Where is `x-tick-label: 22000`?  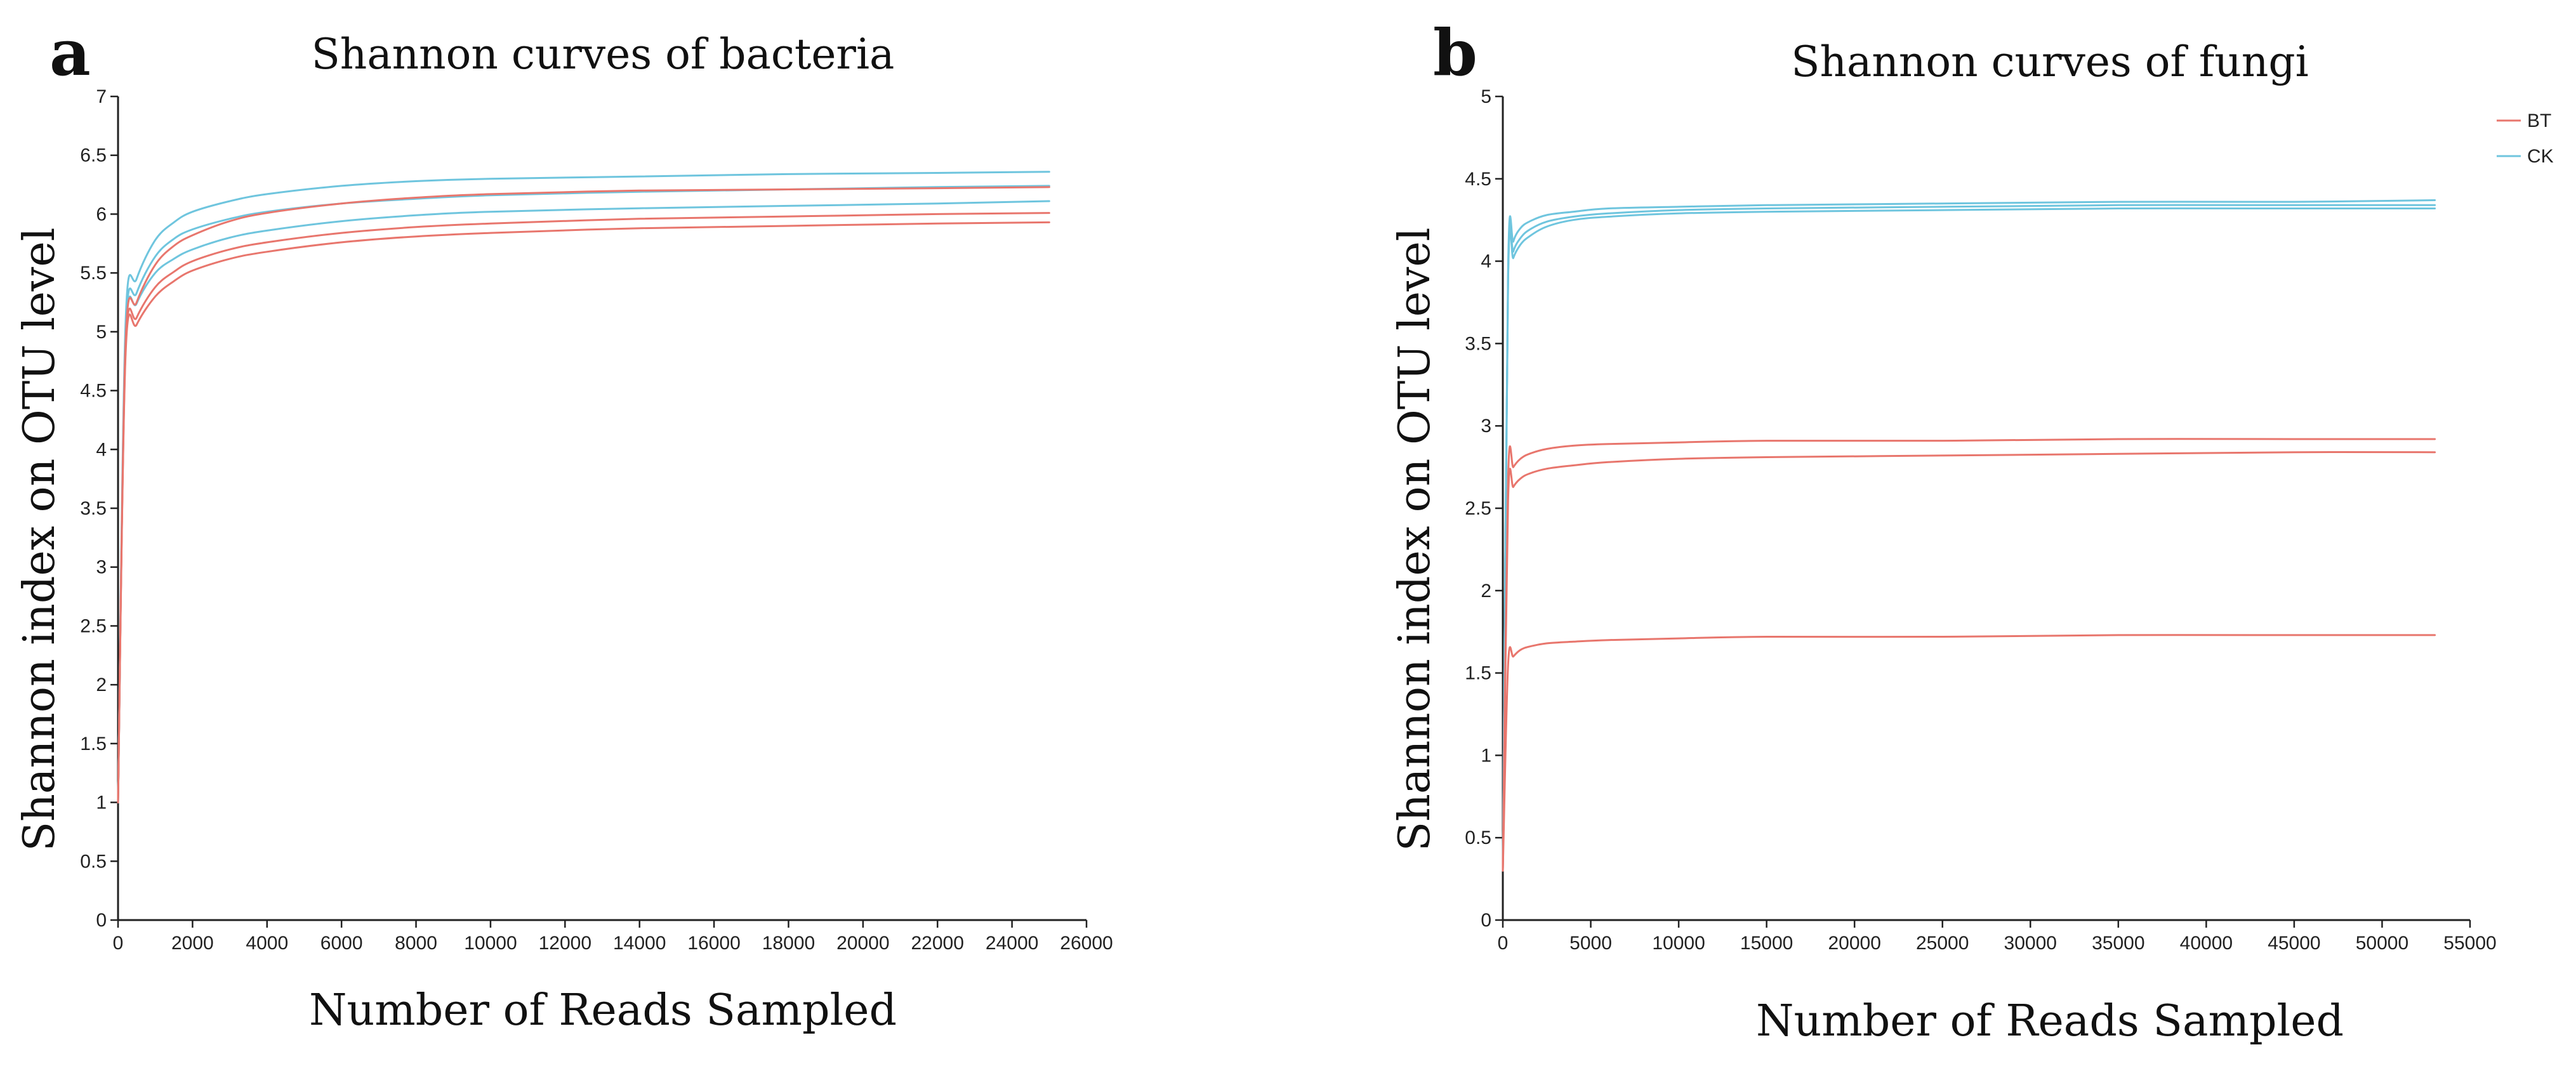
x-tick-label: 22000 is located at coordinates (937, 943).